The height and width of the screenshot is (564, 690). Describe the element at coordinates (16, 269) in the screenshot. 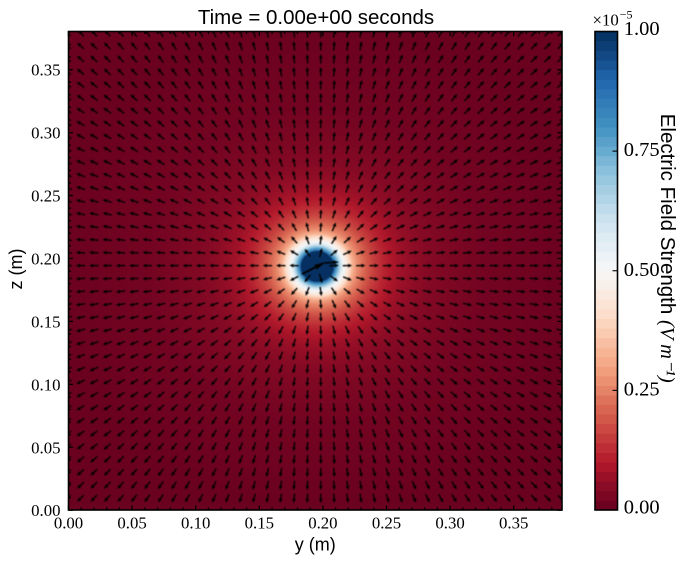

I see `svg-text: z (m)` at that location.